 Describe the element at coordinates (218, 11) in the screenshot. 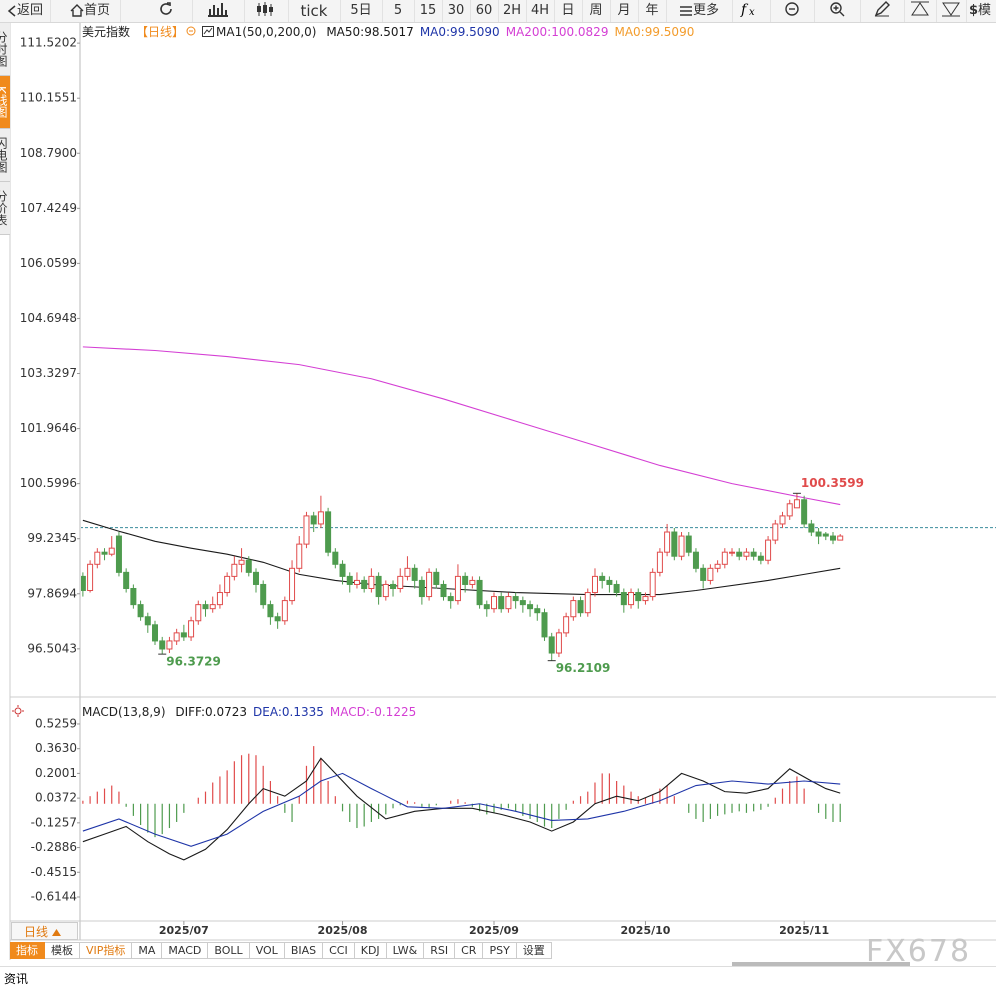

I see `bar-chart-button` at that location.